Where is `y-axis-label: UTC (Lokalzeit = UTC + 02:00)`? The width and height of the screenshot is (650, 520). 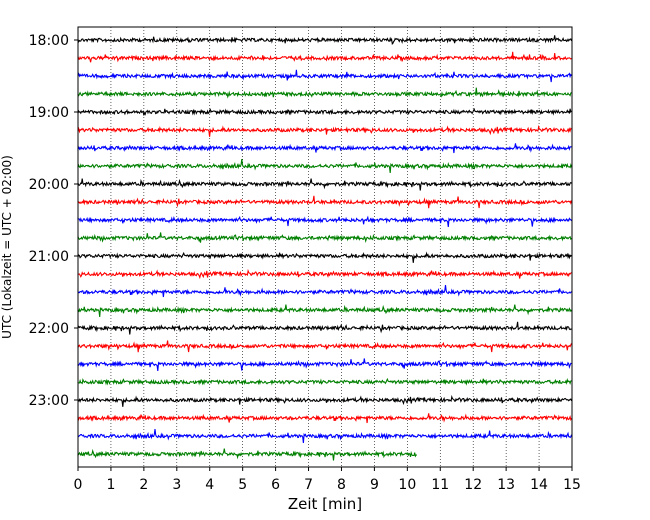 y-axis-label: UTC (Lokalzeit = UTC + 02:00) is located at coordinates (7, 247).